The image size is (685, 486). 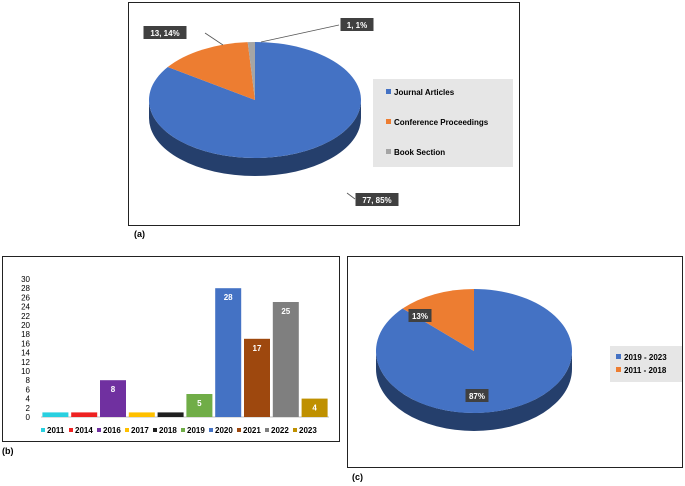 What do you see at coordinates (251, 71) in the screenshot?
I see `pie-a-slice-book-section` at bounding box center [251, 71].